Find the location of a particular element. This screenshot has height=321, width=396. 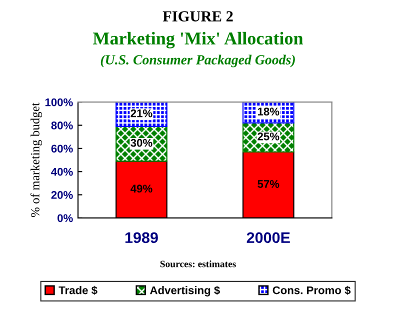

text: (U.S. Consumer Packaged Goods) is located at coordinates (197, 61).